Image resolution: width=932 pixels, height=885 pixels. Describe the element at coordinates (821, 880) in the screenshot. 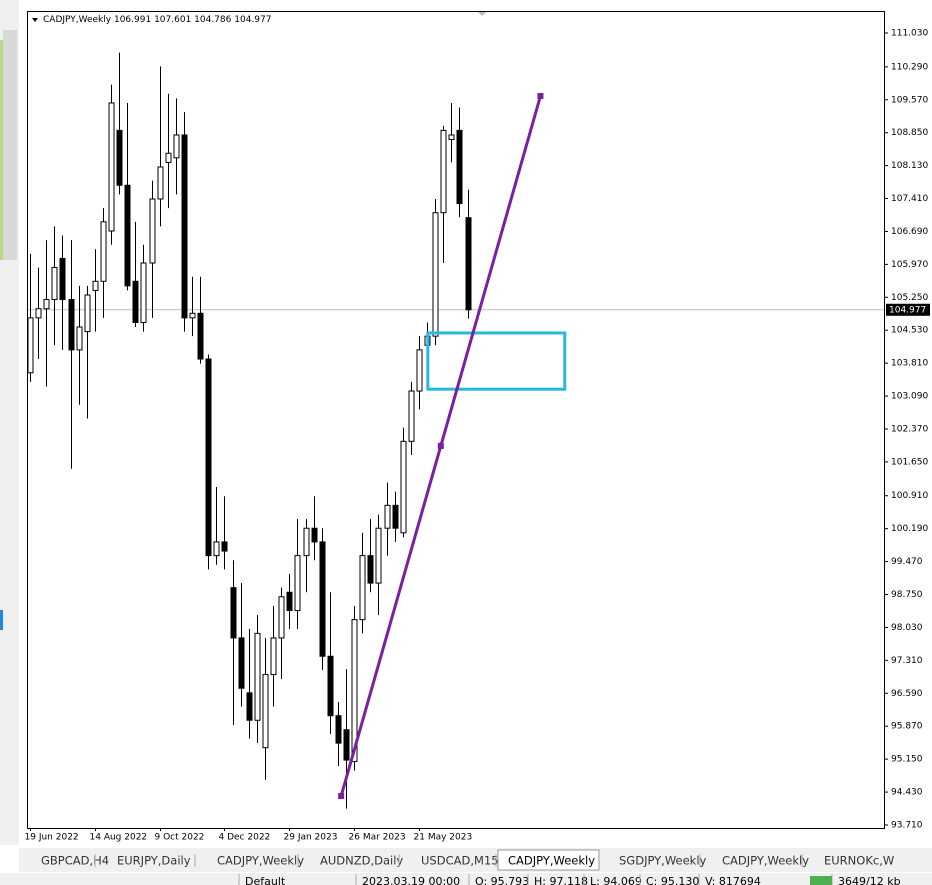

I see `status-indicator` at that location.